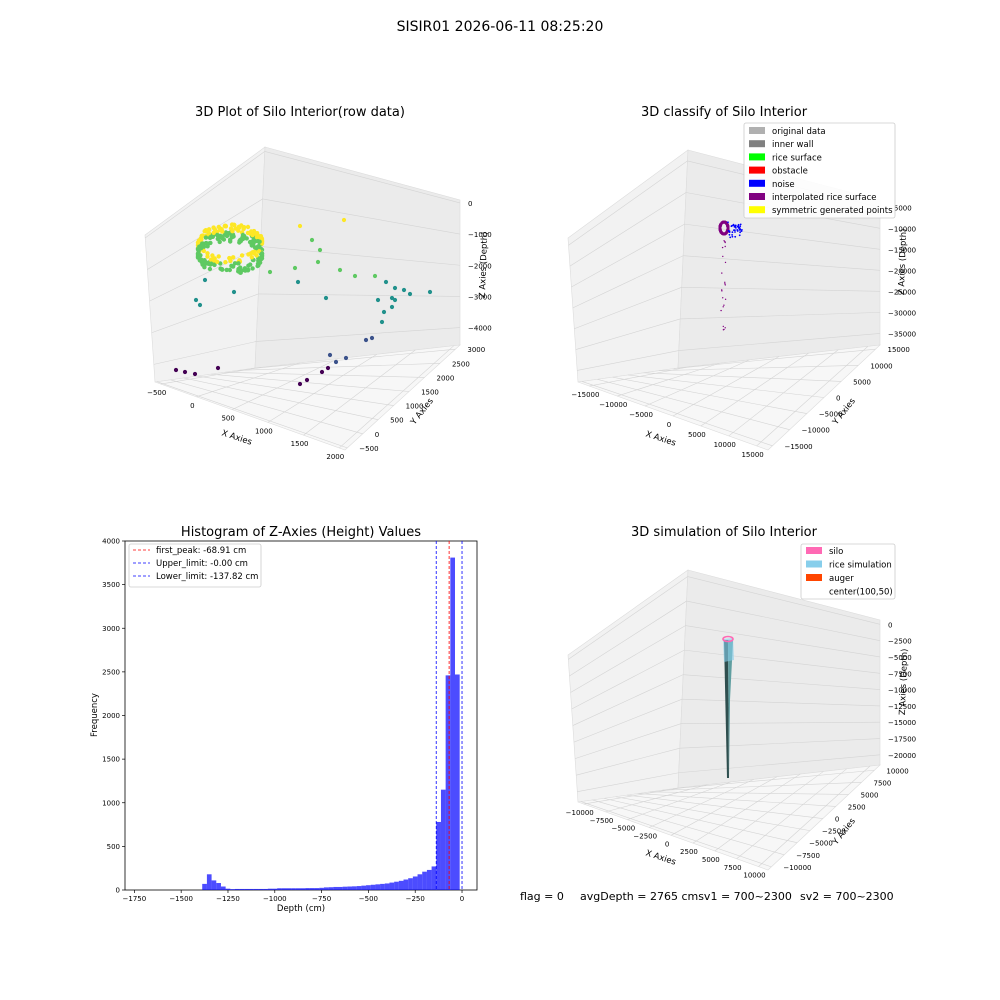 The height and width of the screenshot is (1000, 1000). What do you see at coordinates (737, 800) in the screenshot?
I see `panel4-ygrid` at bounding box center [737, 800].